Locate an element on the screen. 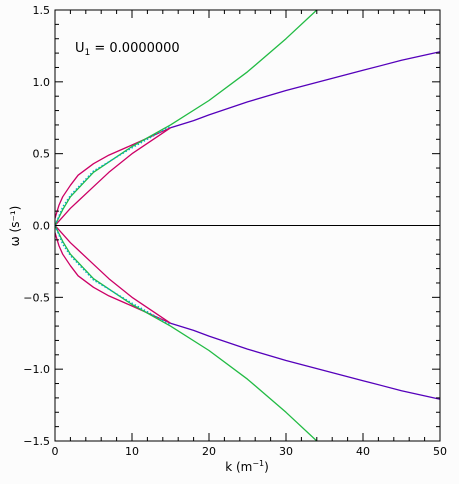 The image size is (459, 484). x-tick-label-0: 0 is located at coordinates (55, 451).